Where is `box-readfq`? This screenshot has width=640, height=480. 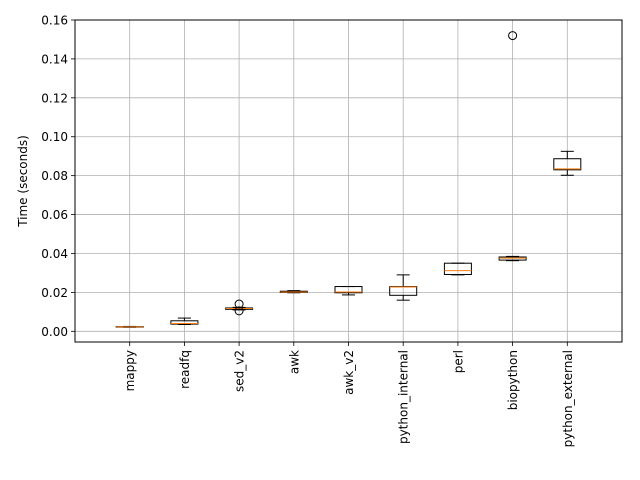 box-readfq is located at coordinates (184, 321).